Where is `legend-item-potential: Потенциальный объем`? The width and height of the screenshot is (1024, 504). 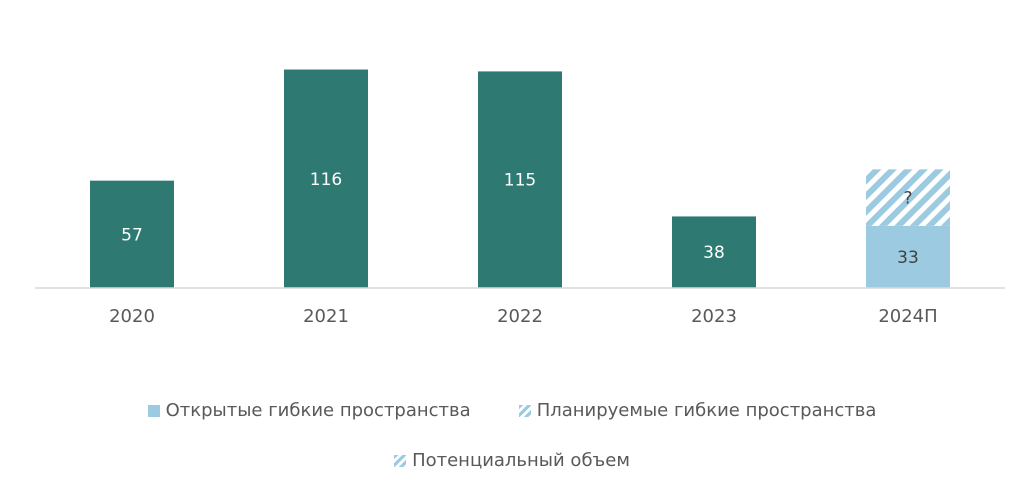
legend-item-potential: Потенциальный объем is located at coordinates (512, 460).